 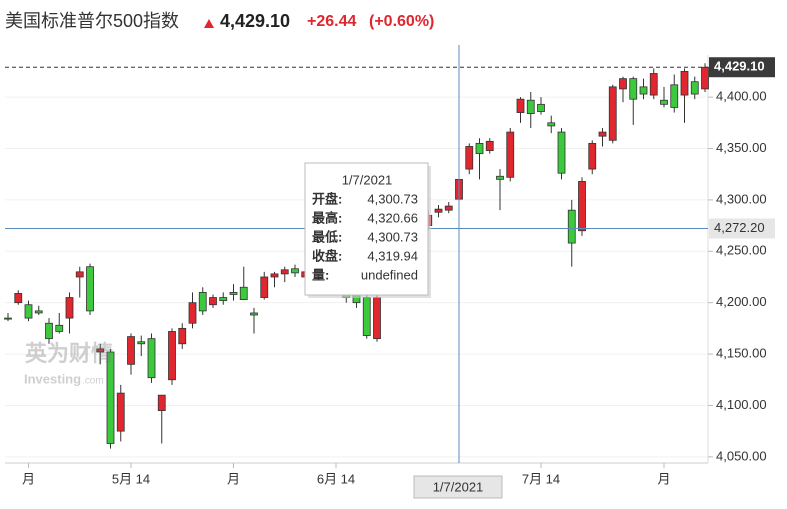 What do you see at coordinates (52, 378) in the screenshot?
I see `watermark-site: Investing` at bounding box center [52, 378].